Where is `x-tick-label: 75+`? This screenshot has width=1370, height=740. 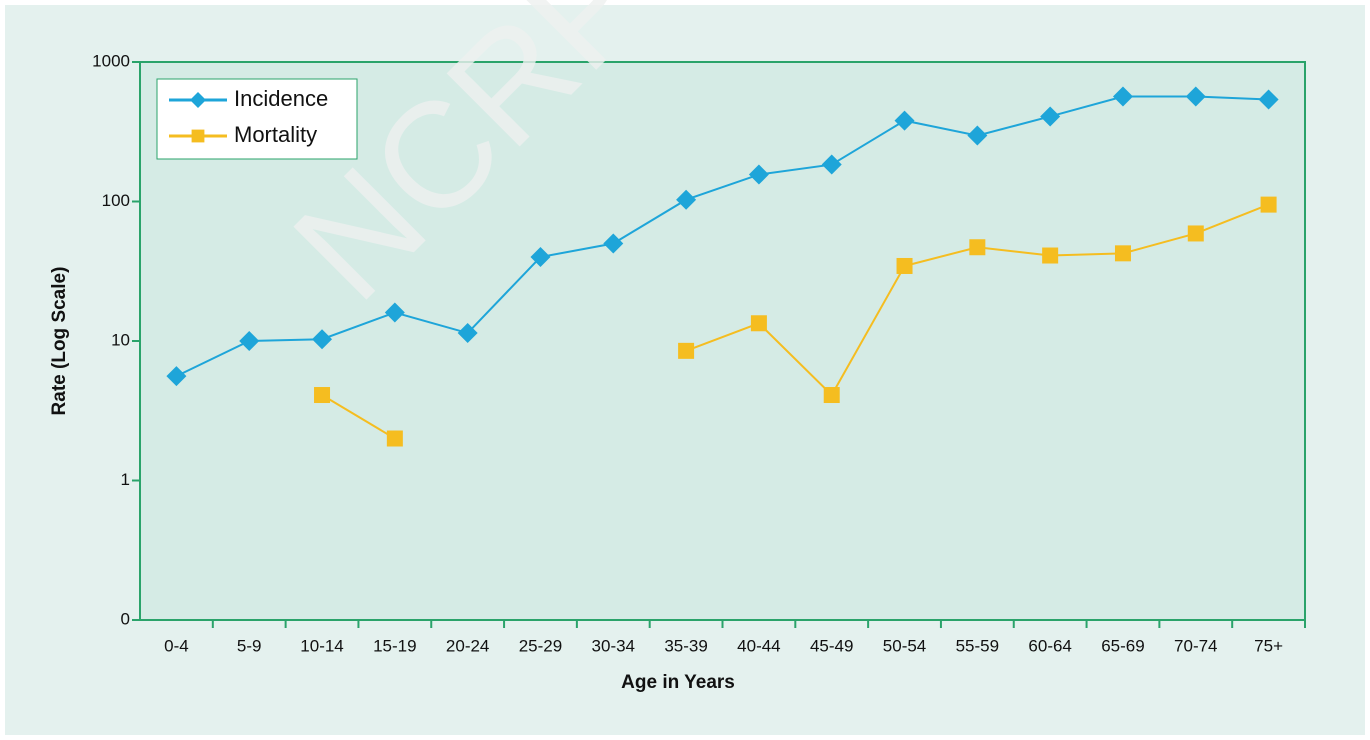 x-tick-label: 75+ is located at coordinates (1268, 645).